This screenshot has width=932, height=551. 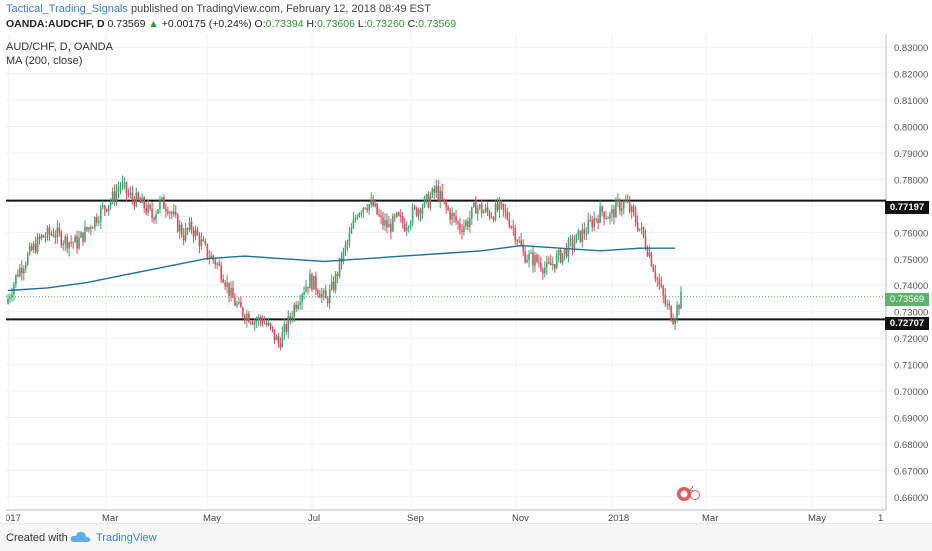 I want to click on y-tick-label: 0.69000, so click(x=911, y=418).